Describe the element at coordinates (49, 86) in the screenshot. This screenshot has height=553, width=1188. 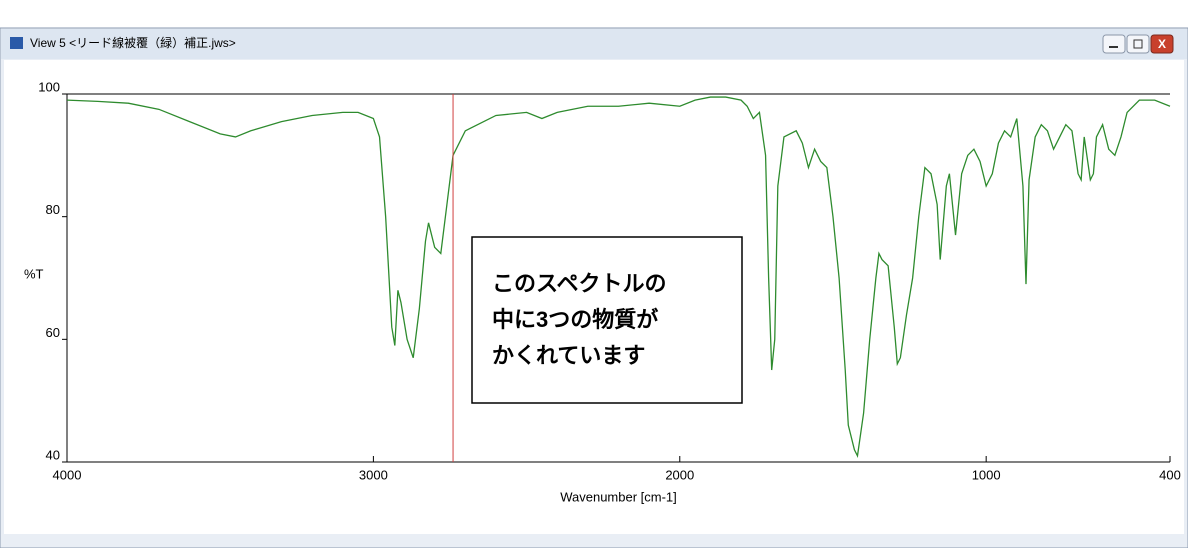
I see `y-tick-label: 100` at that location.